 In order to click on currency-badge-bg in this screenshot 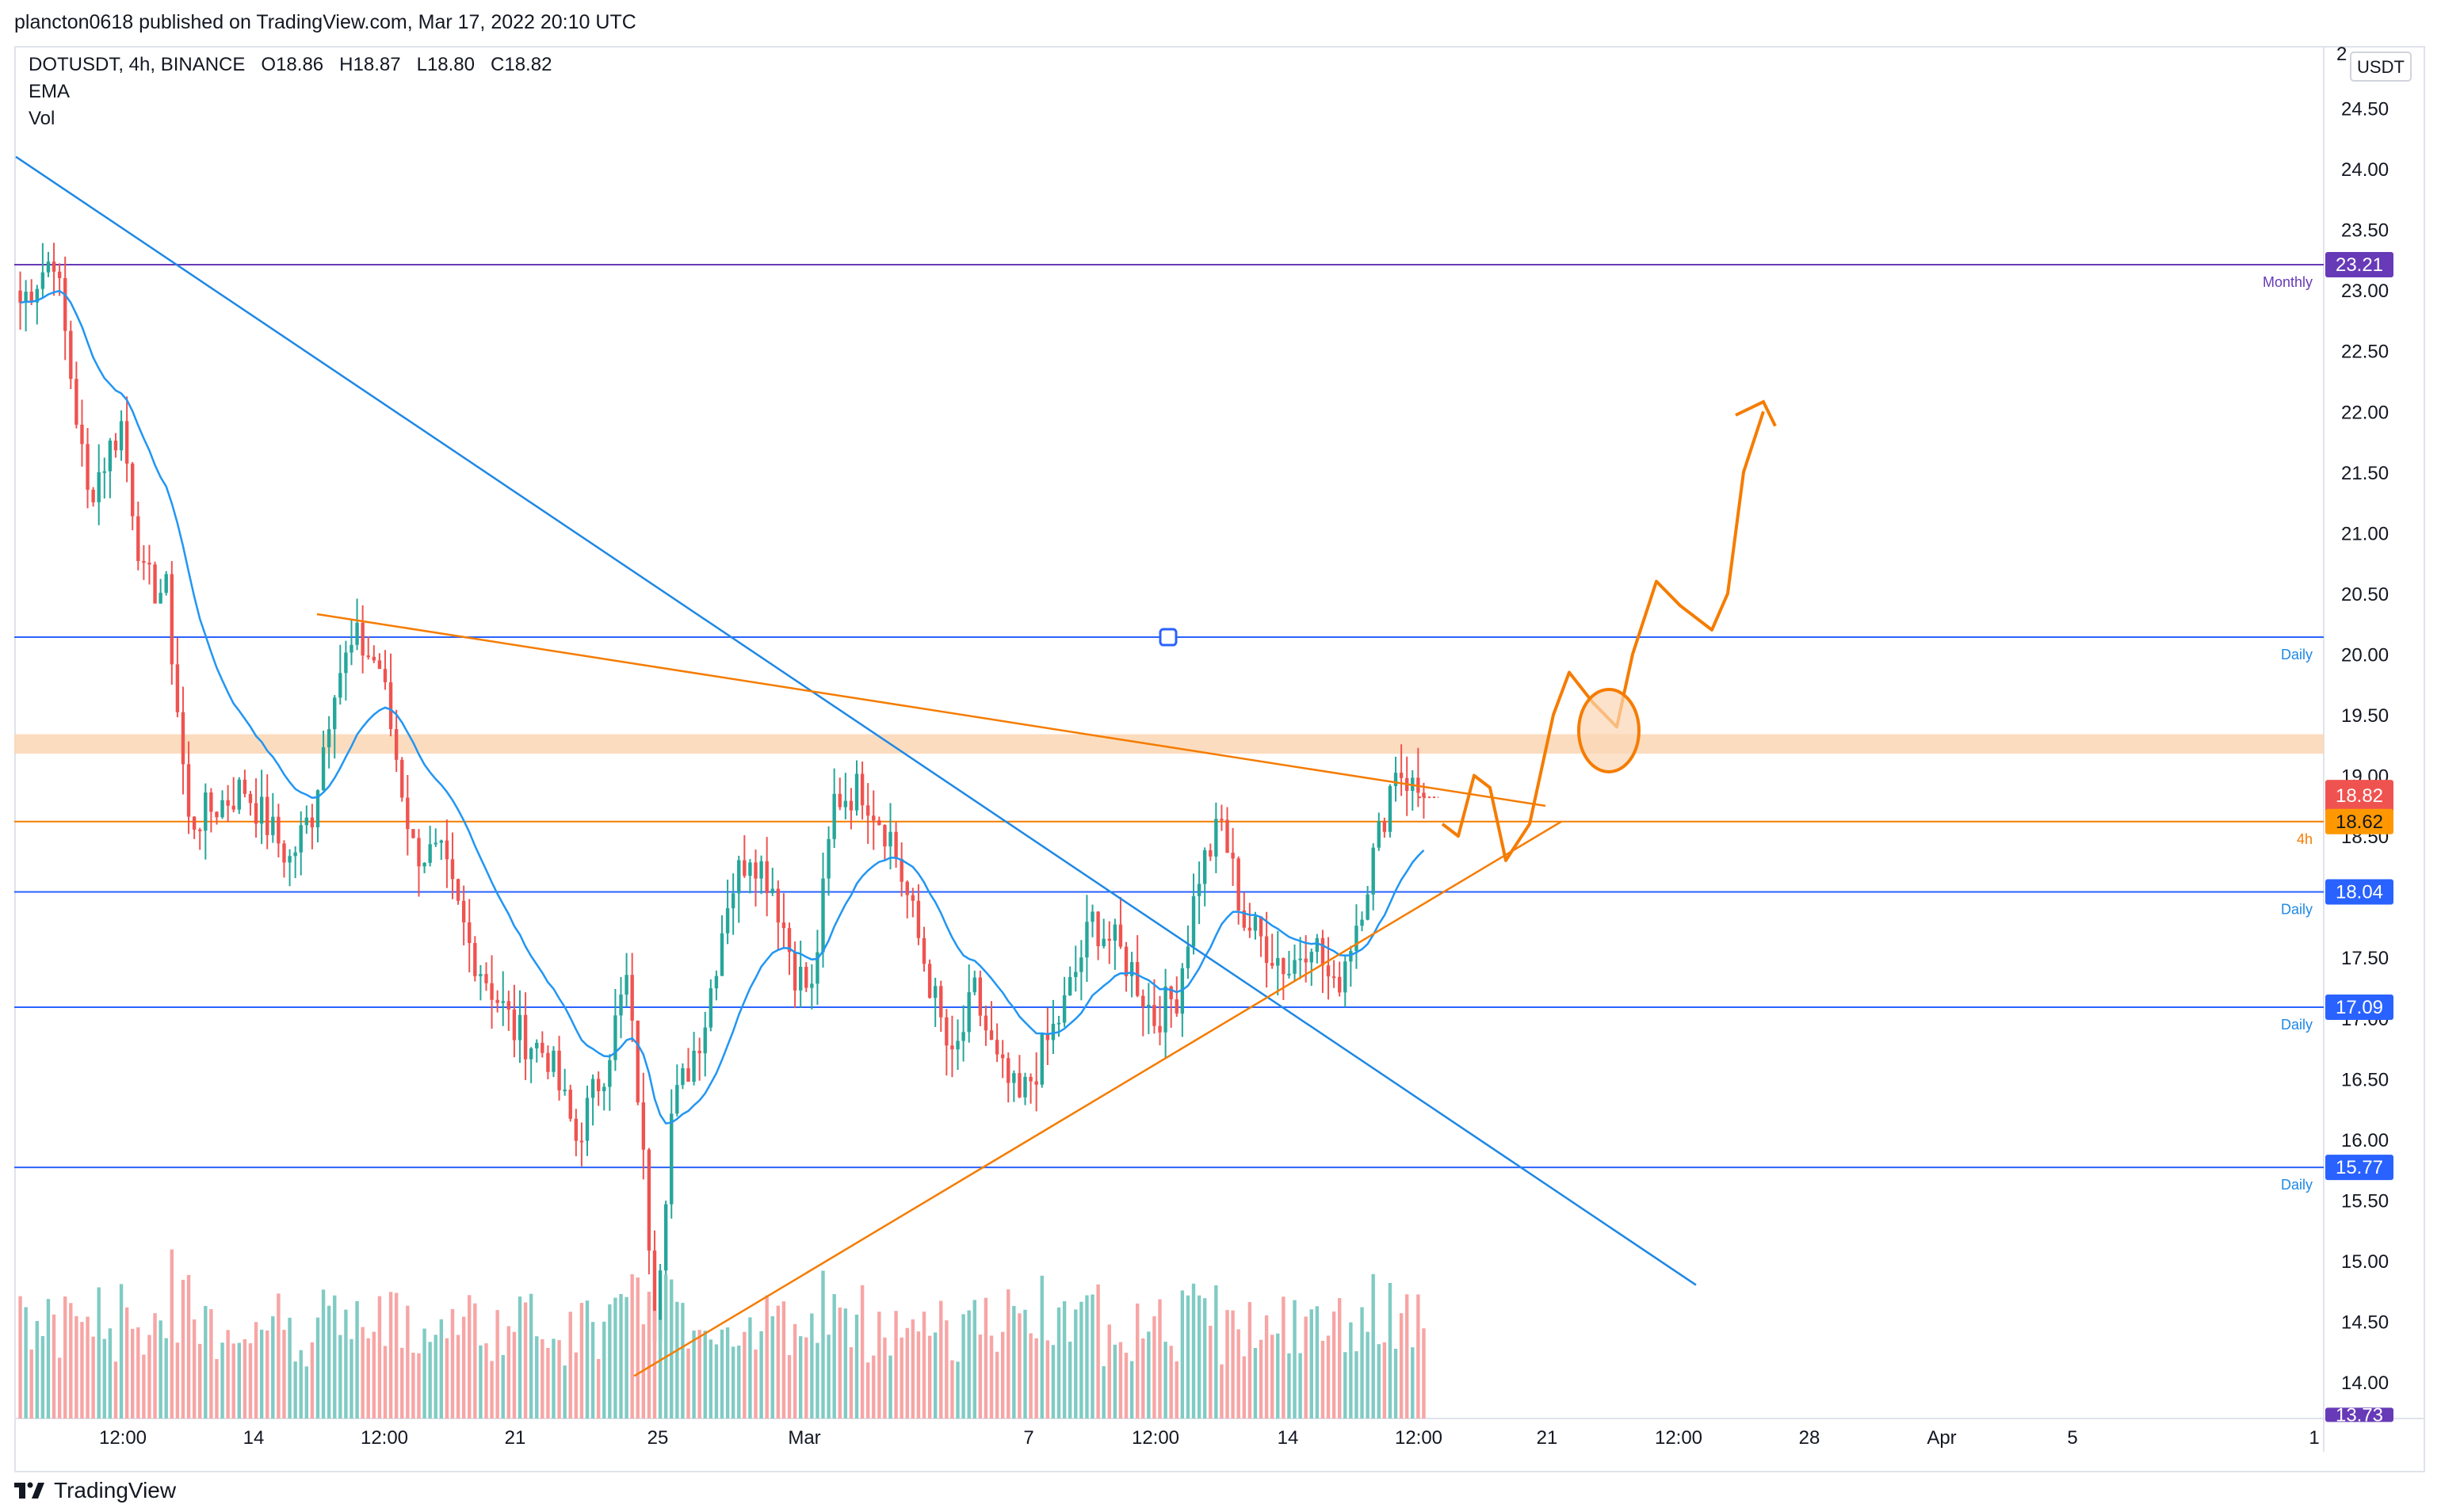, I will do `click(2381, 67)`.